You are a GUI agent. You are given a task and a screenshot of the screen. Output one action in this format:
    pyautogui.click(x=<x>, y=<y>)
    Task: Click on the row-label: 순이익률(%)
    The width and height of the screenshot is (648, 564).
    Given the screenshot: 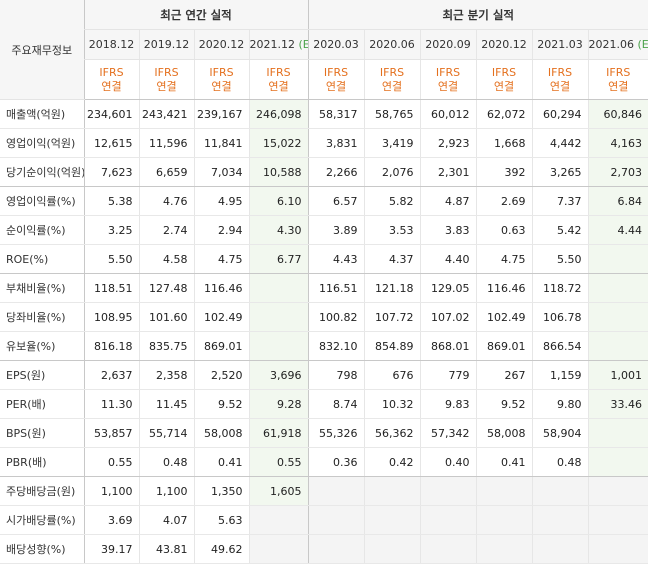 What is the action you would take?
    pyautogui.click(x=42, y=230)
    